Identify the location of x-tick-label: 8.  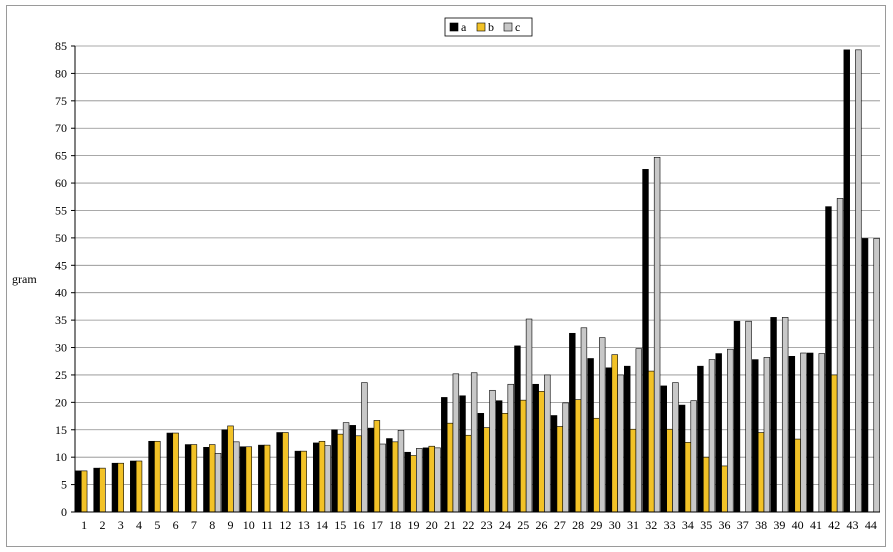
(212, 525).